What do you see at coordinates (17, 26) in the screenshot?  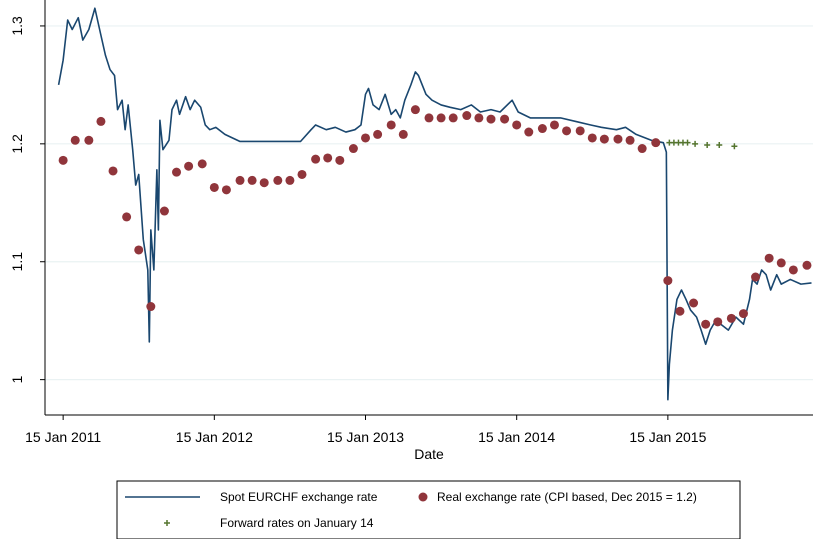 I see `y-tick-label: 1.3` at bounding box center [17, 26].